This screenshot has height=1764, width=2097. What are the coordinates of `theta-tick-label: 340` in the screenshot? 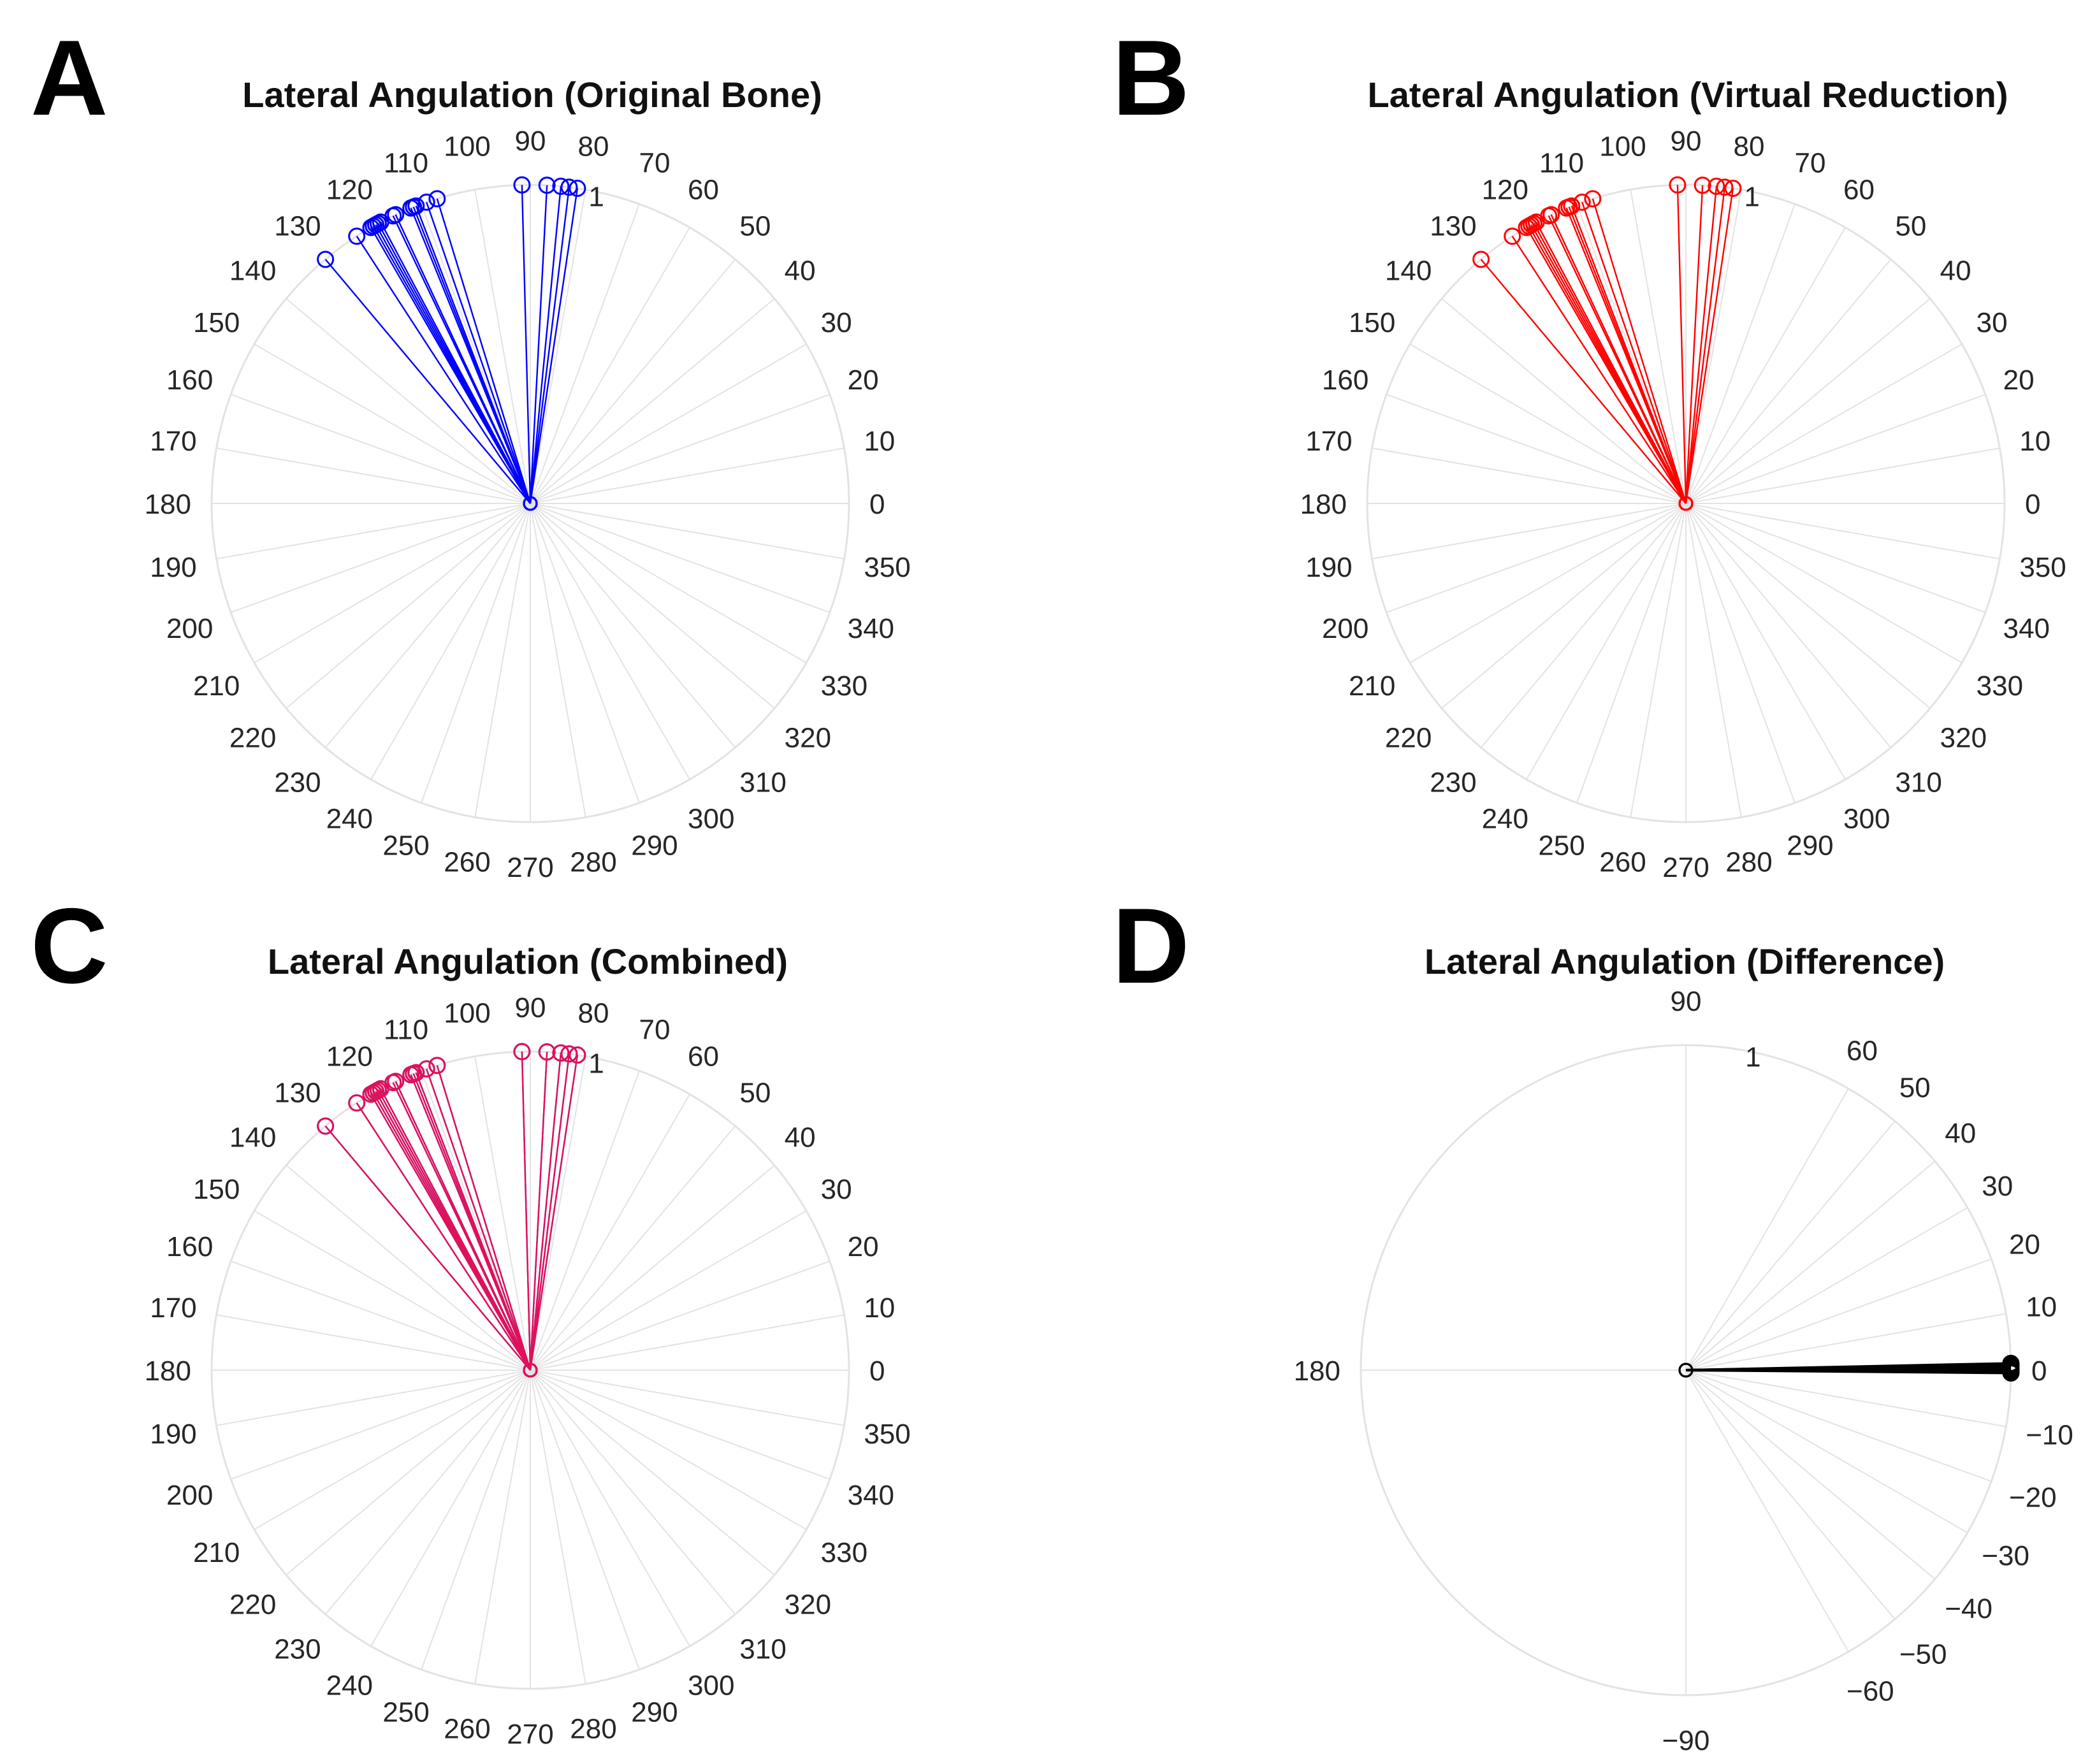 It's located at (871, 628).